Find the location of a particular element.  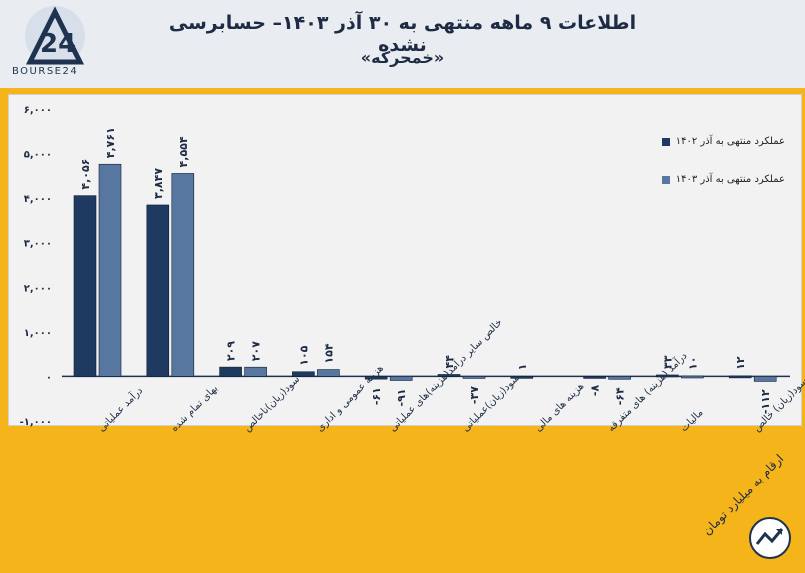

y-tick-label: ۶,۰۰۰ is located at coordinates (38, 110).